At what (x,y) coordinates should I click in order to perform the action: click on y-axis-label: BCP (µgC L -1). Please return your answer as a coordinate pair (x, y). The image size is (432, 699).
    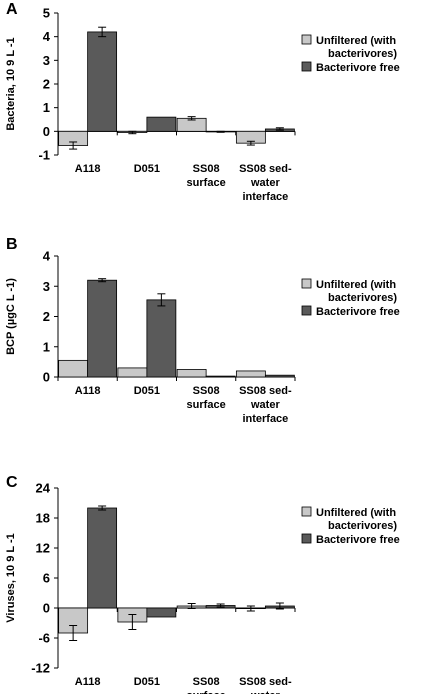
    Looking at the image, I should click on (11, 316).